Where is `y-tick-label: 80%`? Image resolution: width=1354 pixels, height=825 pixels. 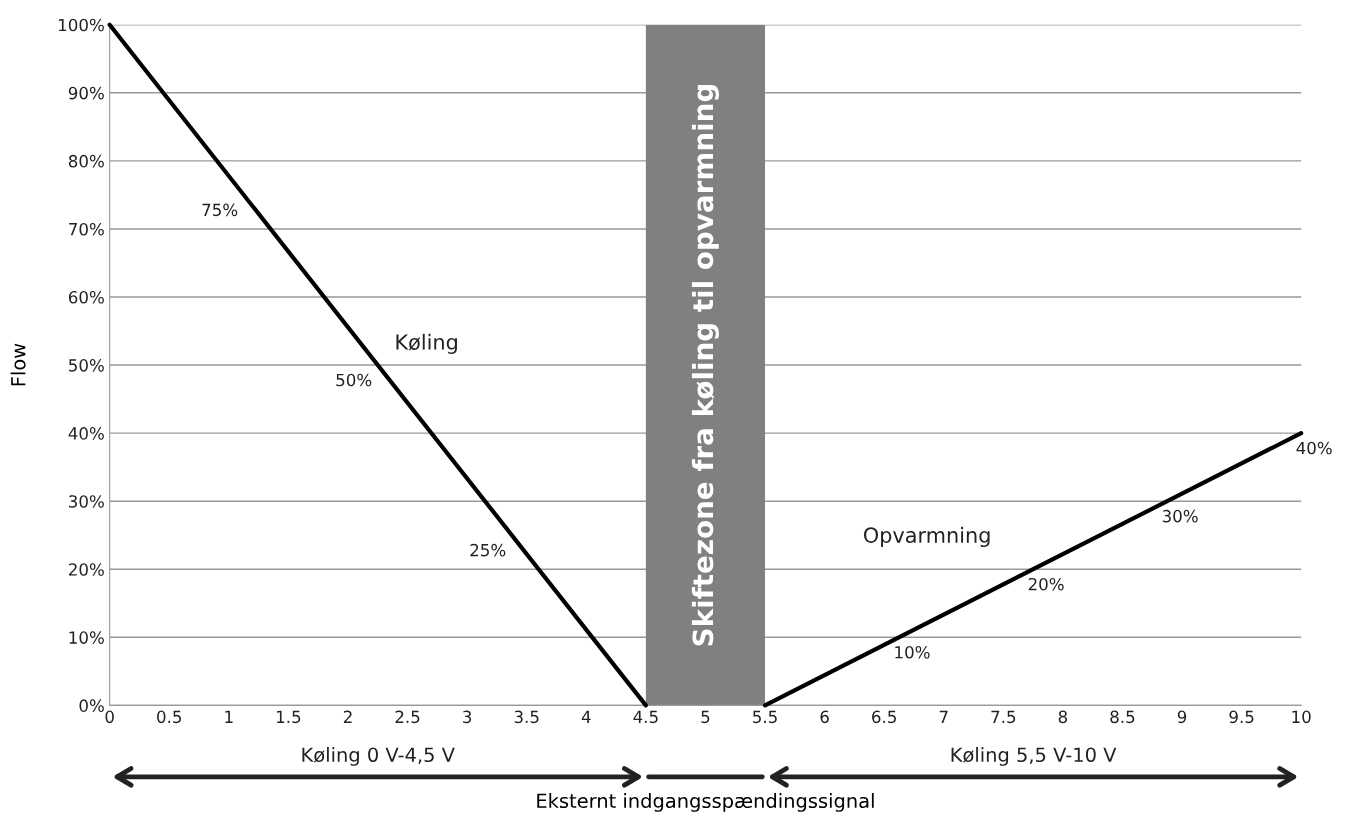 y-tick-label: 80% is located at coordinates (86, 161).